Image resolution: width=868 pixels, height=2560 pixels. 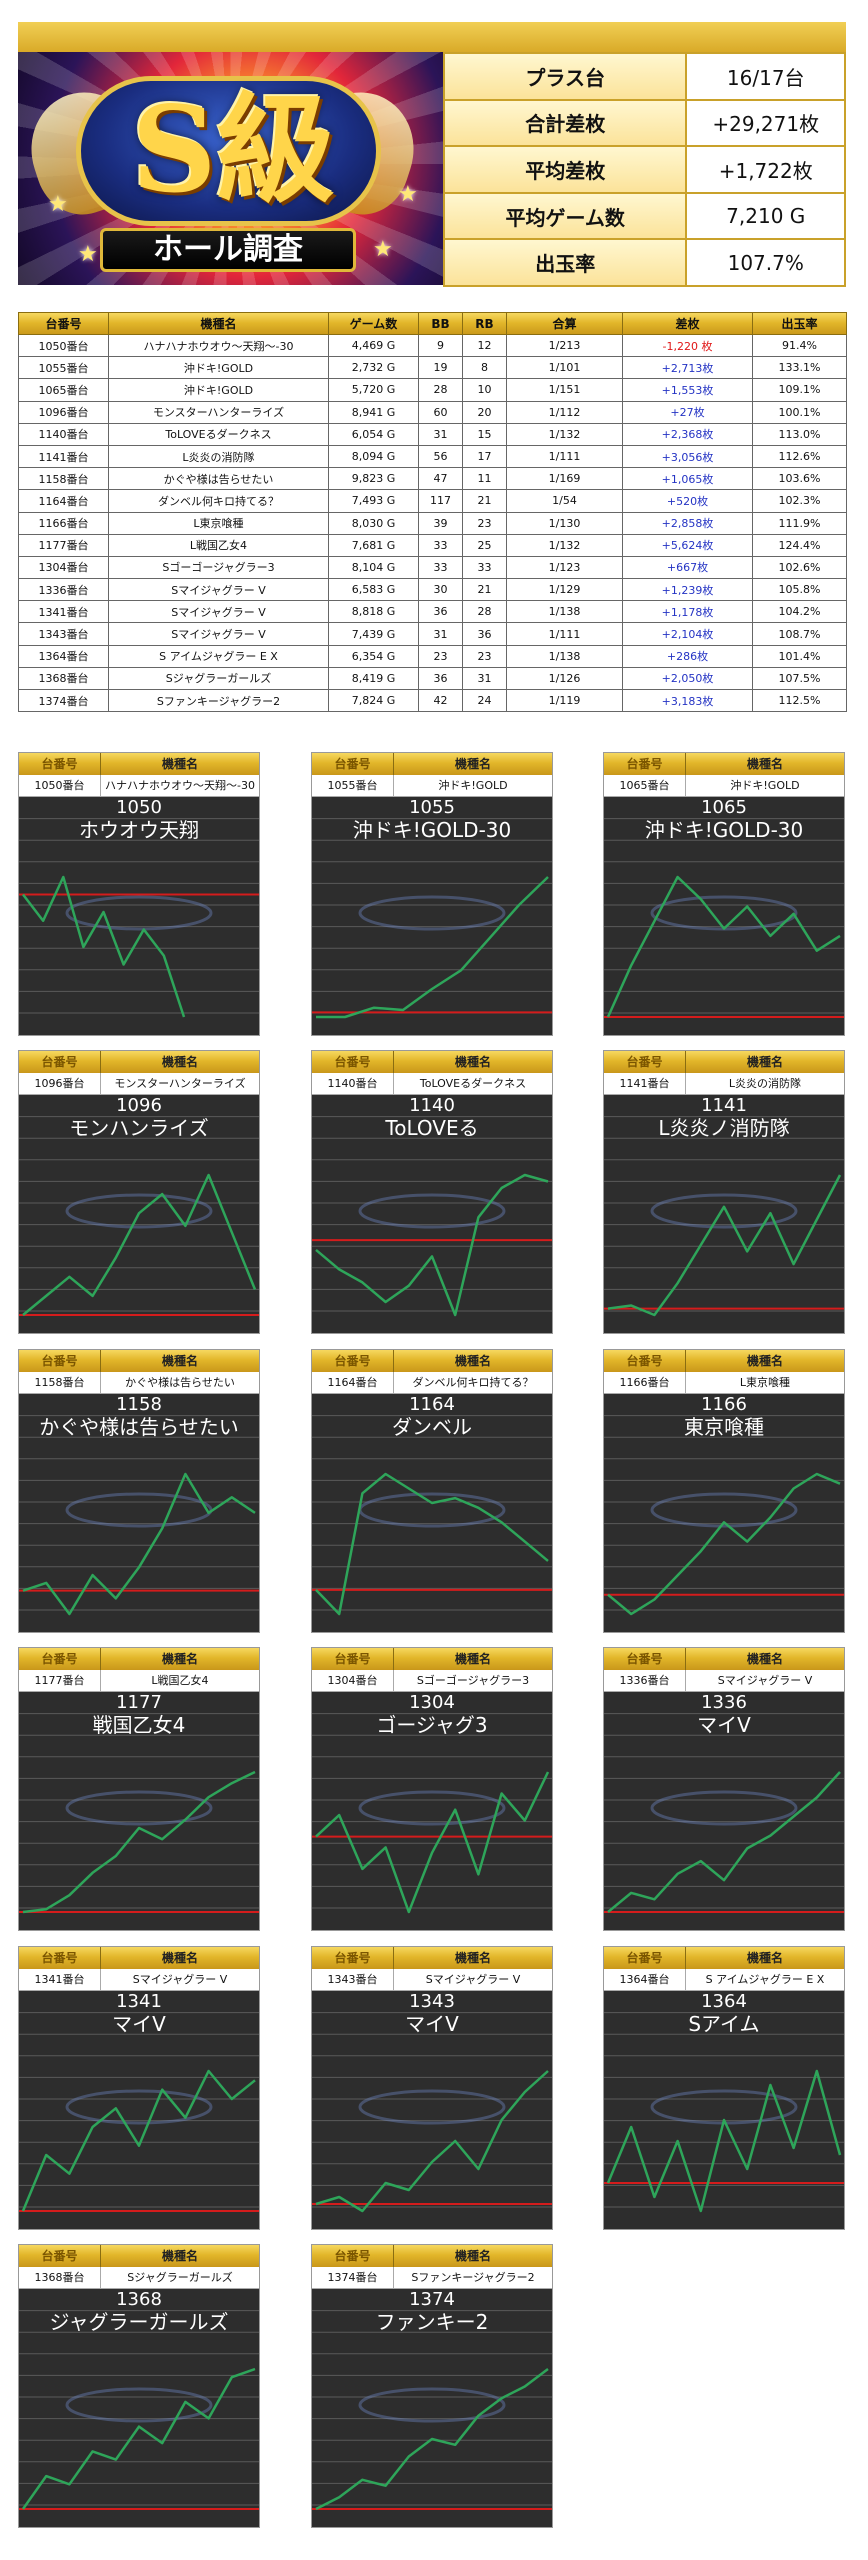 I want to click on table-cell: 1/129, so click(x=564, y=590).